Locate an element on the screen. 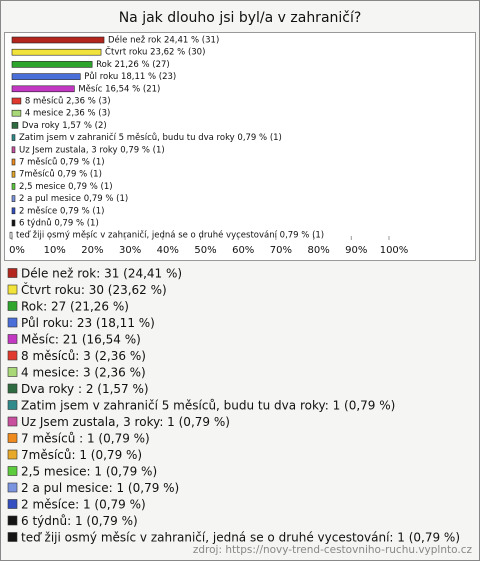 Image resolution: width=480 pixels, height=561 pixels. bar-label: 7 měsíců 0,79 % (1) is located at coordinates (62, 162).